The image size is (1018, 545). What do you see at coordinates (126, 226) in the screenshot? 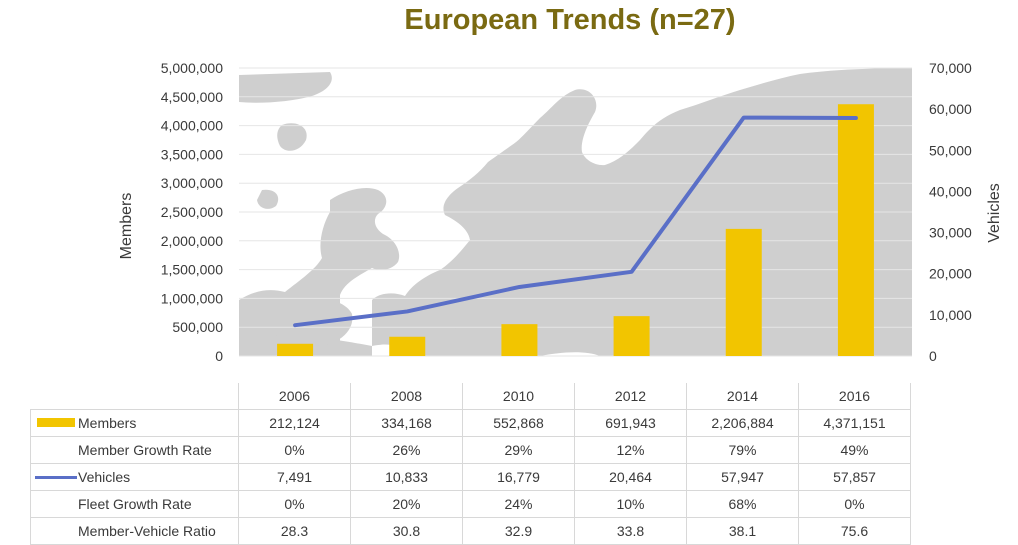
I see `left-axis-title: Members` at bounding box center [126, 226].